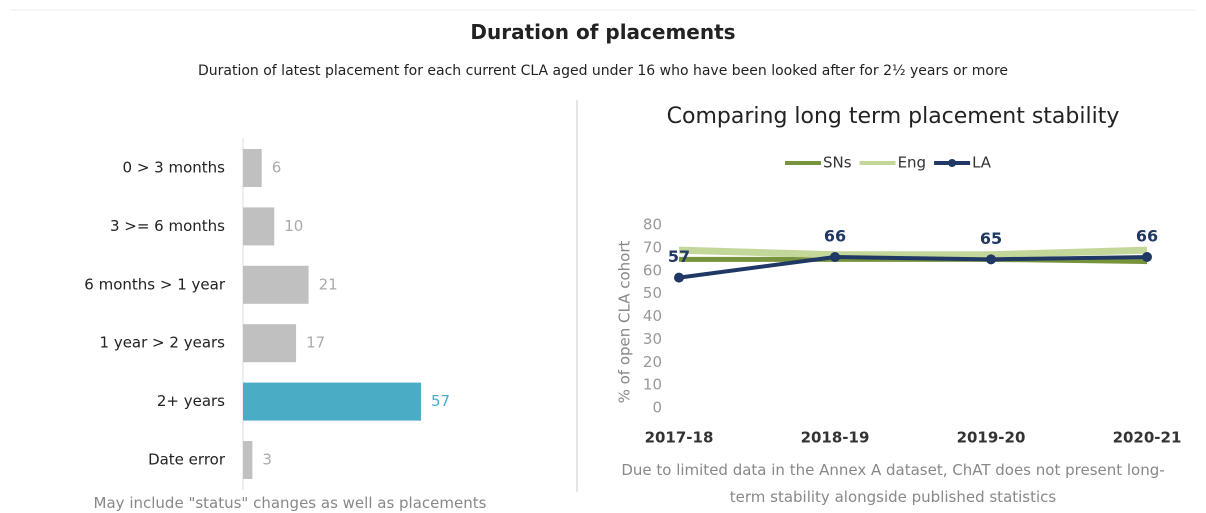  I want to click on y-tick-label: 70, so click(652, 247).